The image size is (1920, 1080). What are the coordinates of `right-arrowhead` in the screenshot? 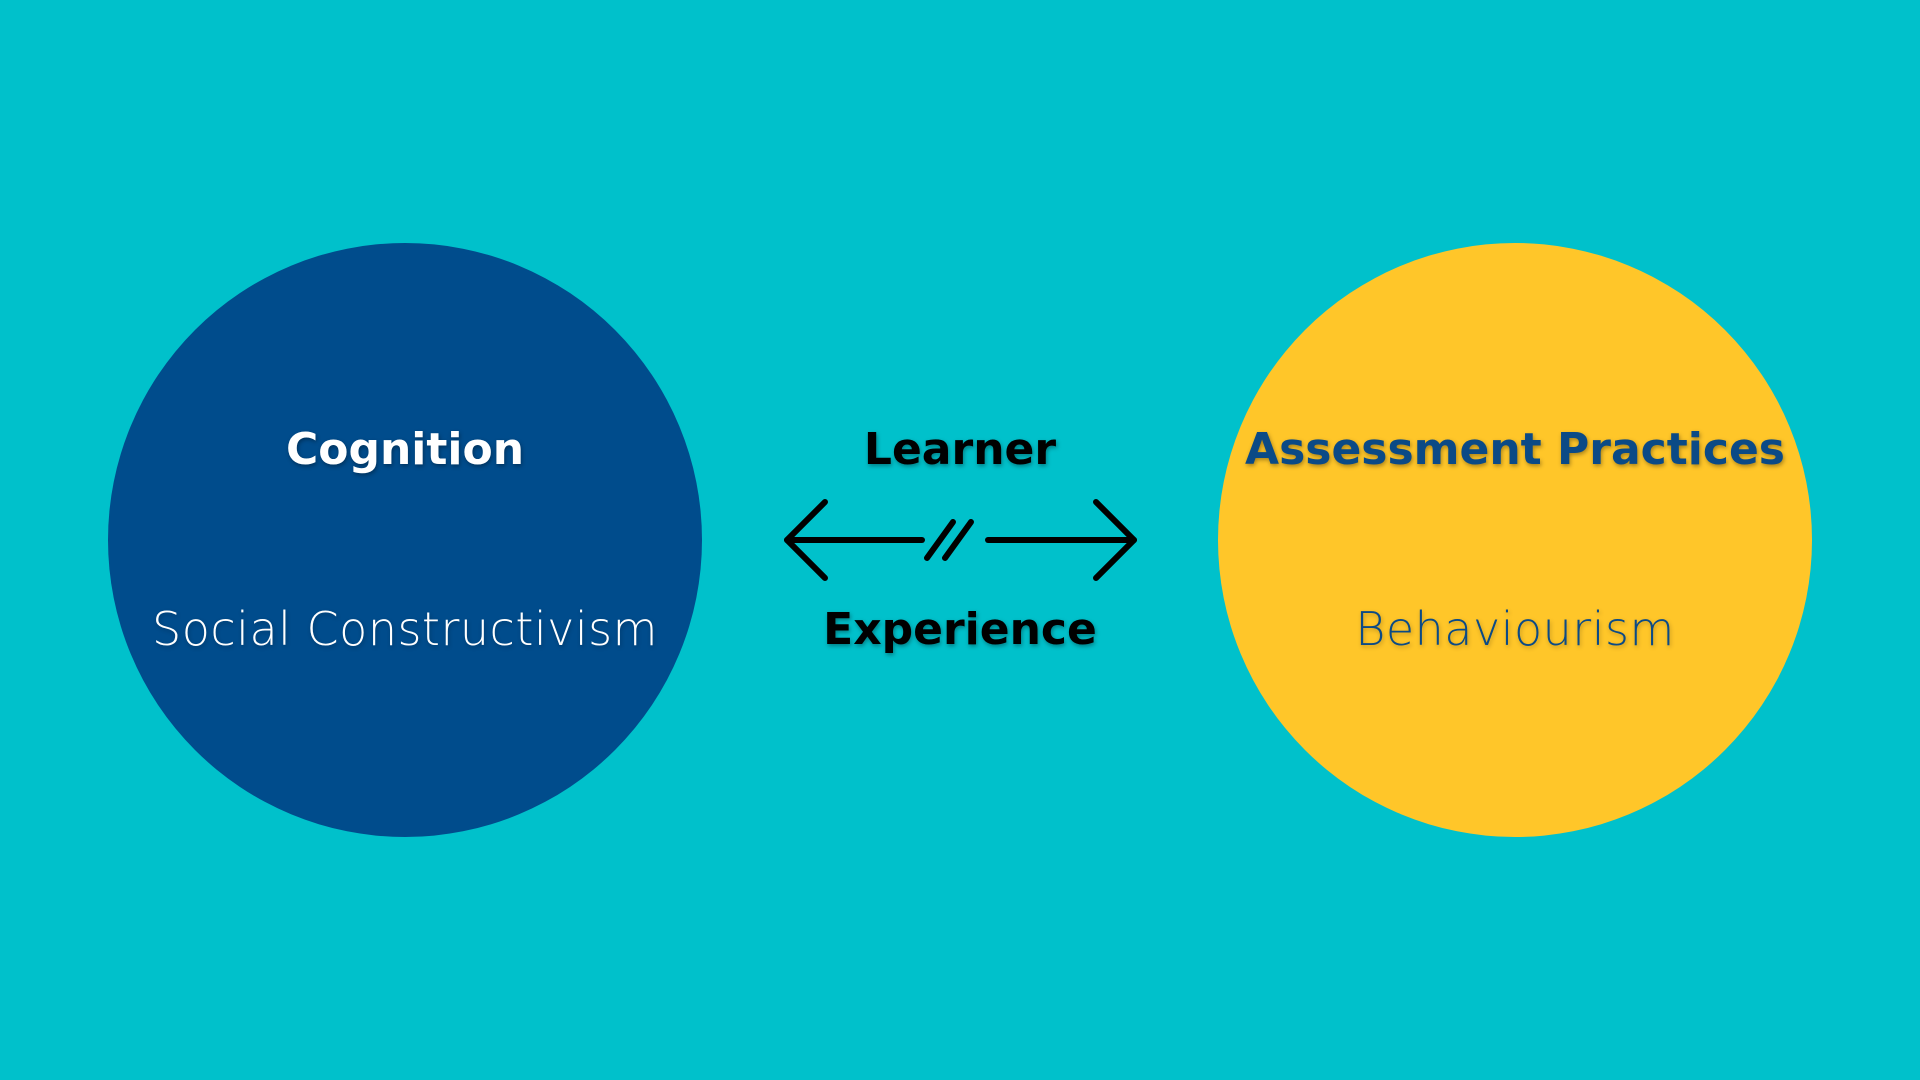 It's located at (1115, 540).